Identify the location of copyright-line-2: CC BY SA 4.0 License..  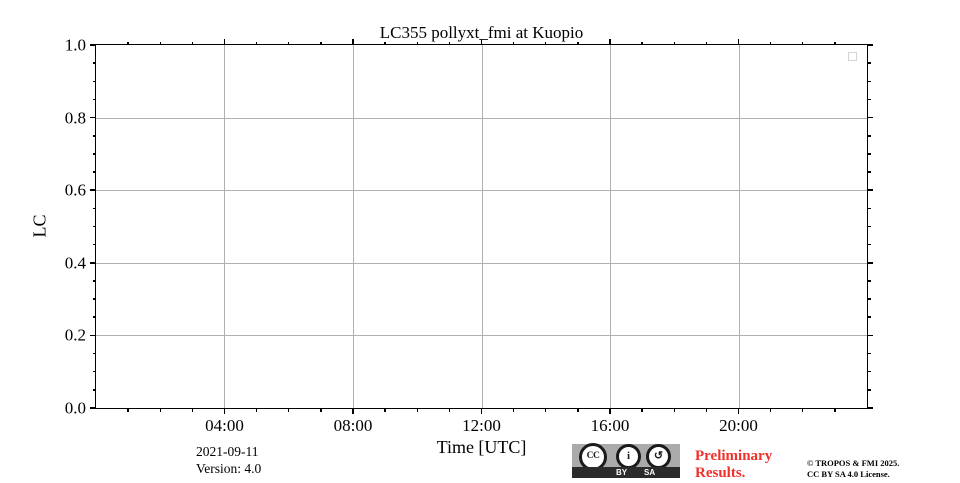
(848, 474).